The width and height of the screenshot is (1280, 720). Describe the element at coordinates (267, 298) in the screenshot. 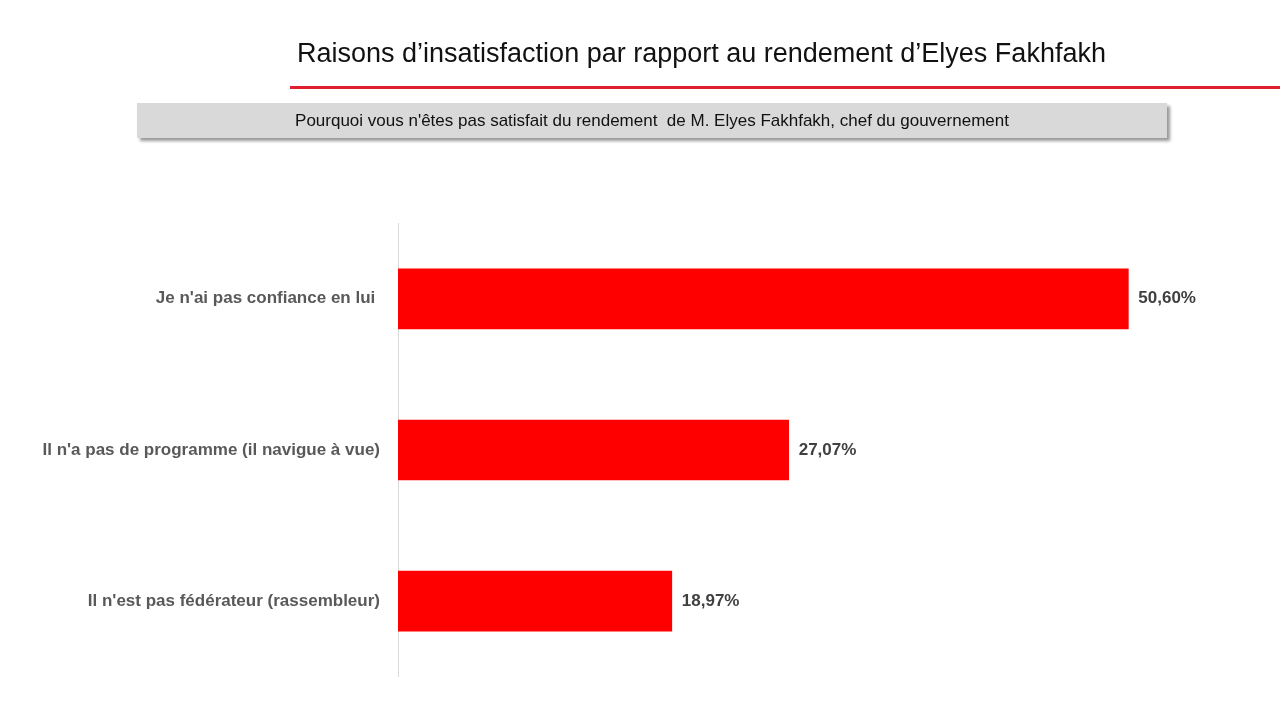

I see `y-tick-label: Je n'ai pas confiance en lui` at that location.